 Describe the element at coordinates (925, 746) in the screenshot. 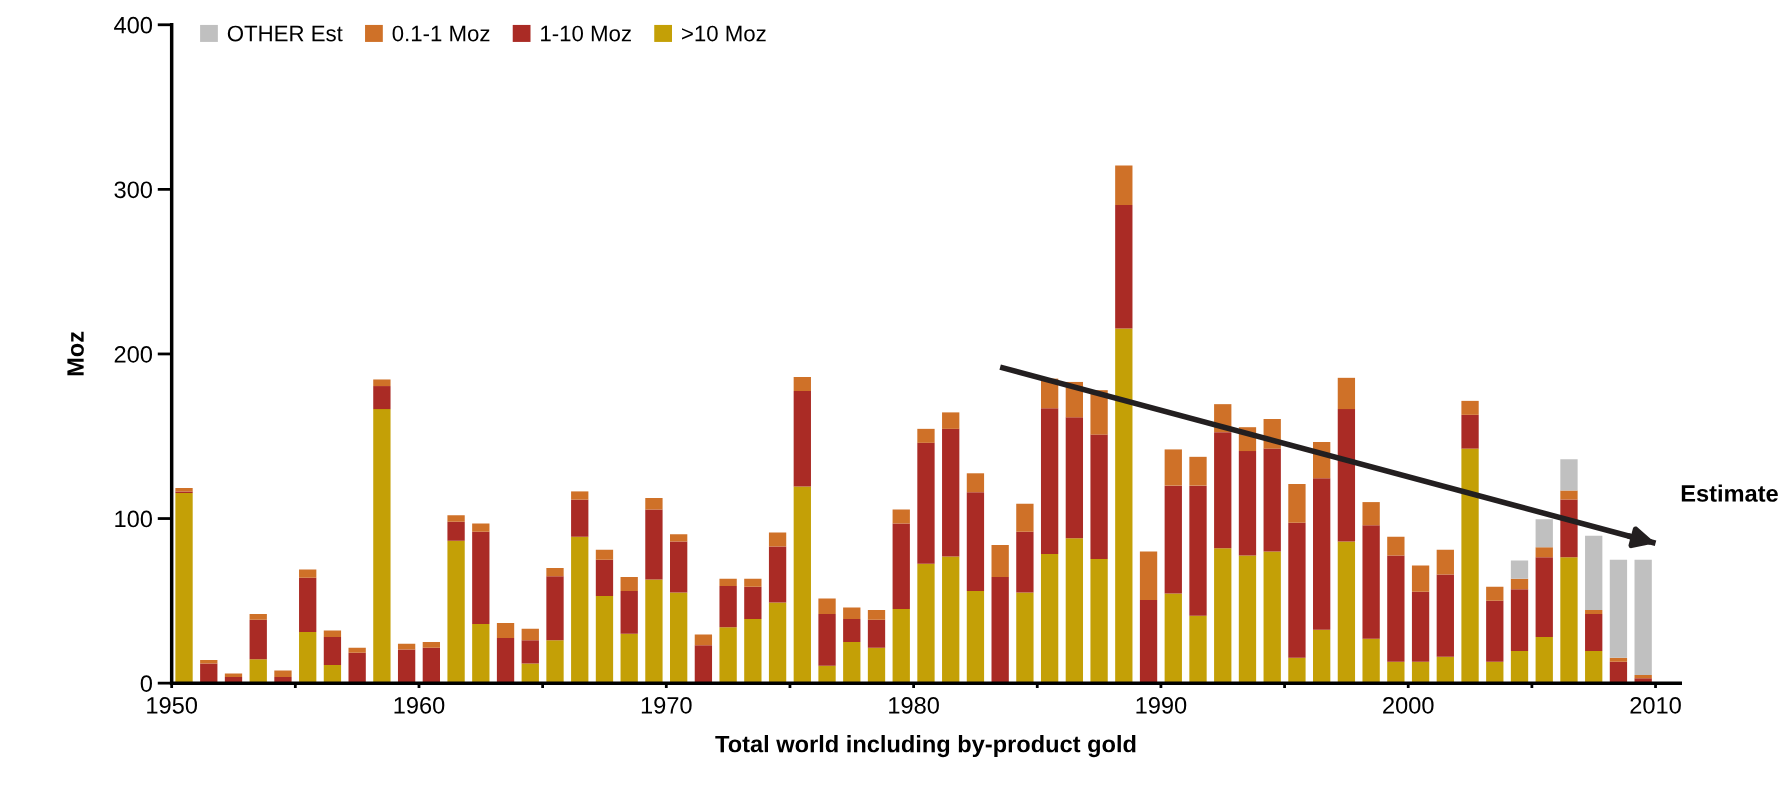

I see `x-axis-title: Total world including by-product gold` at that location.